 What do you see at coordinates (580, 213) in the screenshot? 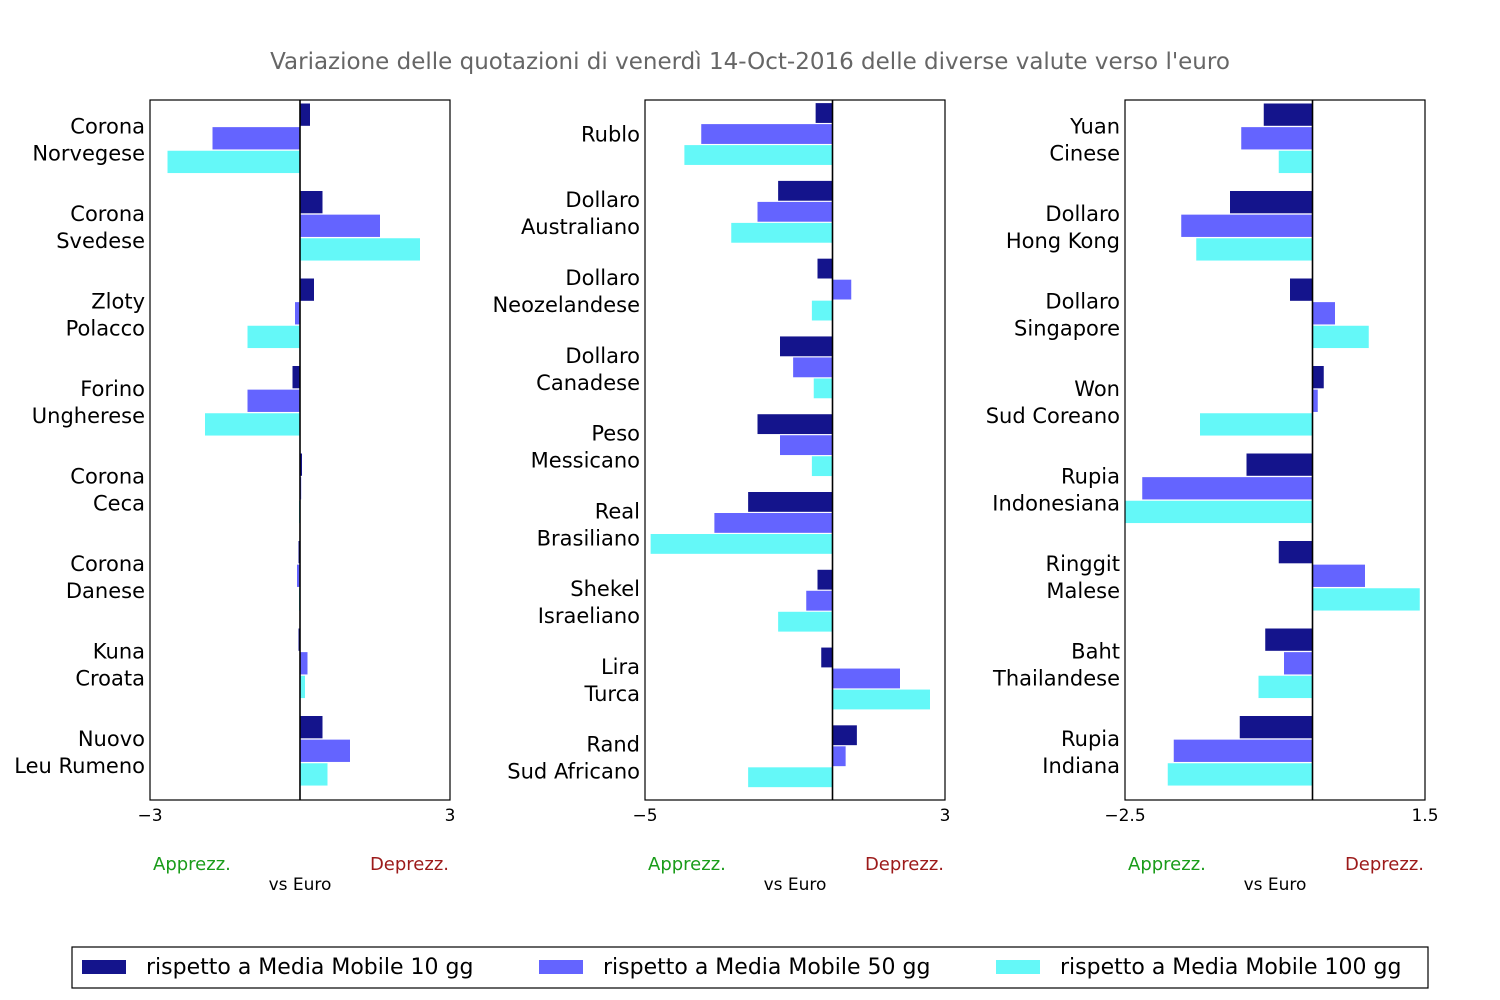
I see `category-label: Dollaro Australiano` at bounding box center [580, 213].